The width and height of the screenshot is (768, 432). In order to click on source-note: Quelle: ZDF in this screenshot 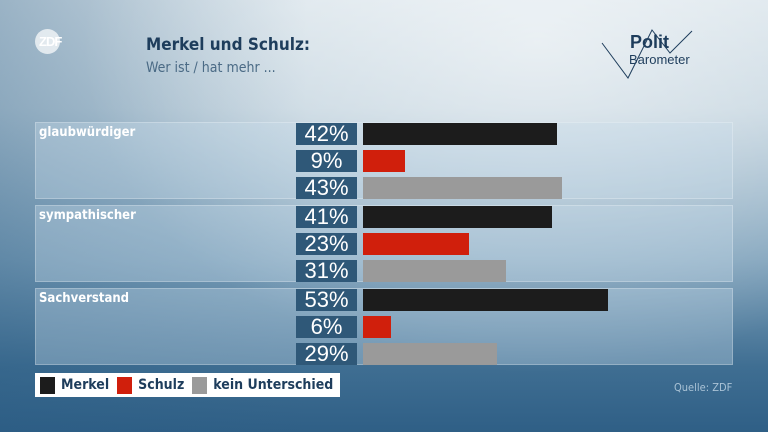, I will do `click(703, 387)`.